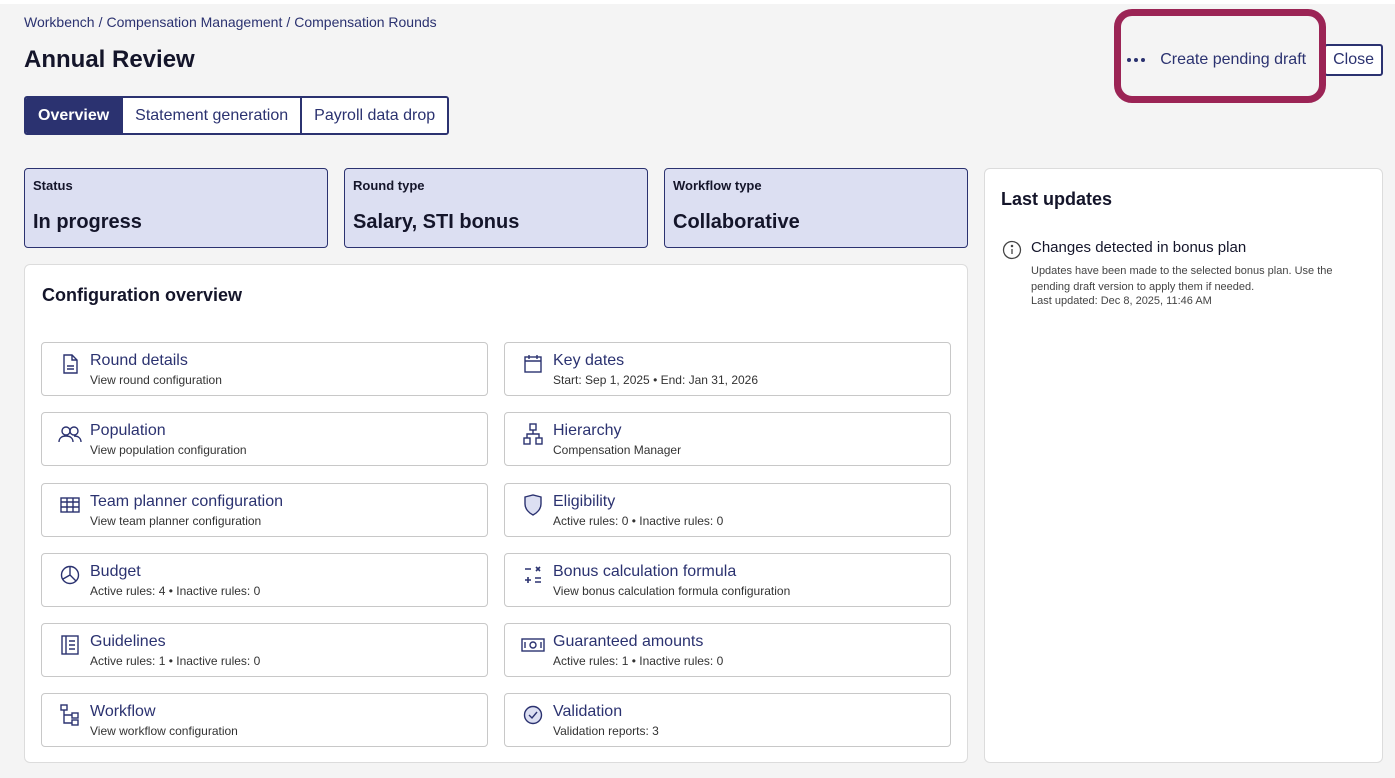  I want to click on config-item-title: Population, so click(128, 430).